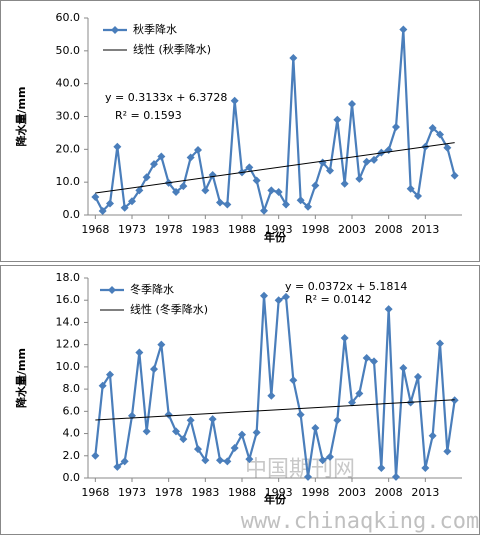 The width and height of the screenshot is (480, 535). Describe the element at coordinates (68, 148) in the screenshot. I see `y-tick-label: 20.0` at that location.